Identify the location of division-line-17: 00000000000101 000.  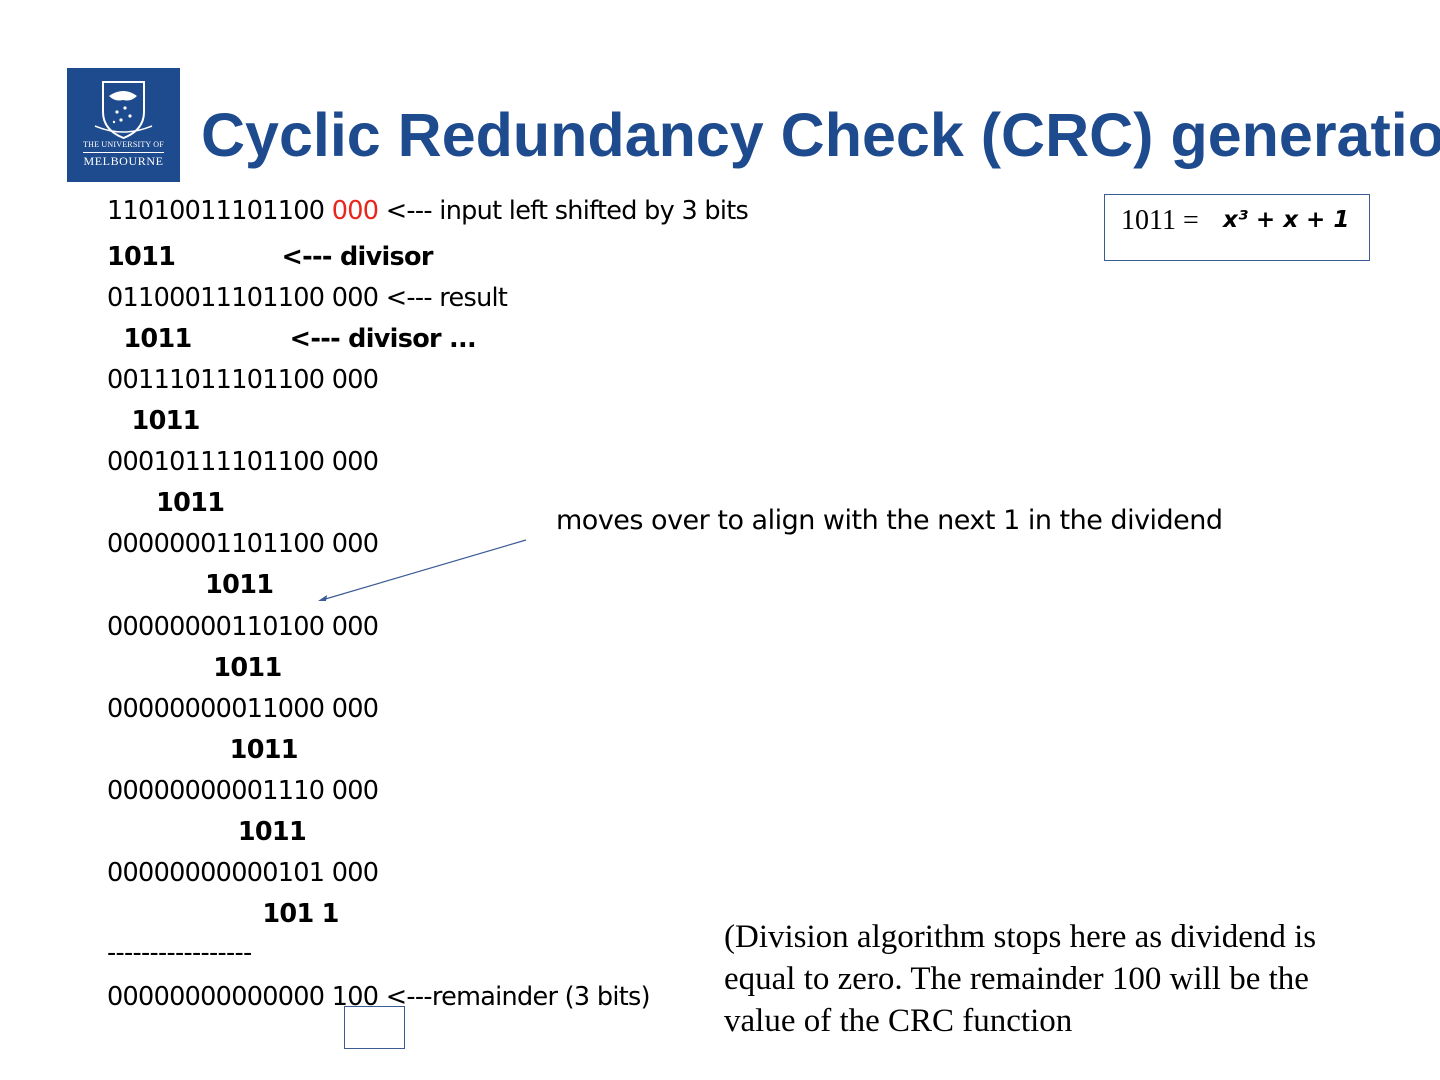
(243, 873).